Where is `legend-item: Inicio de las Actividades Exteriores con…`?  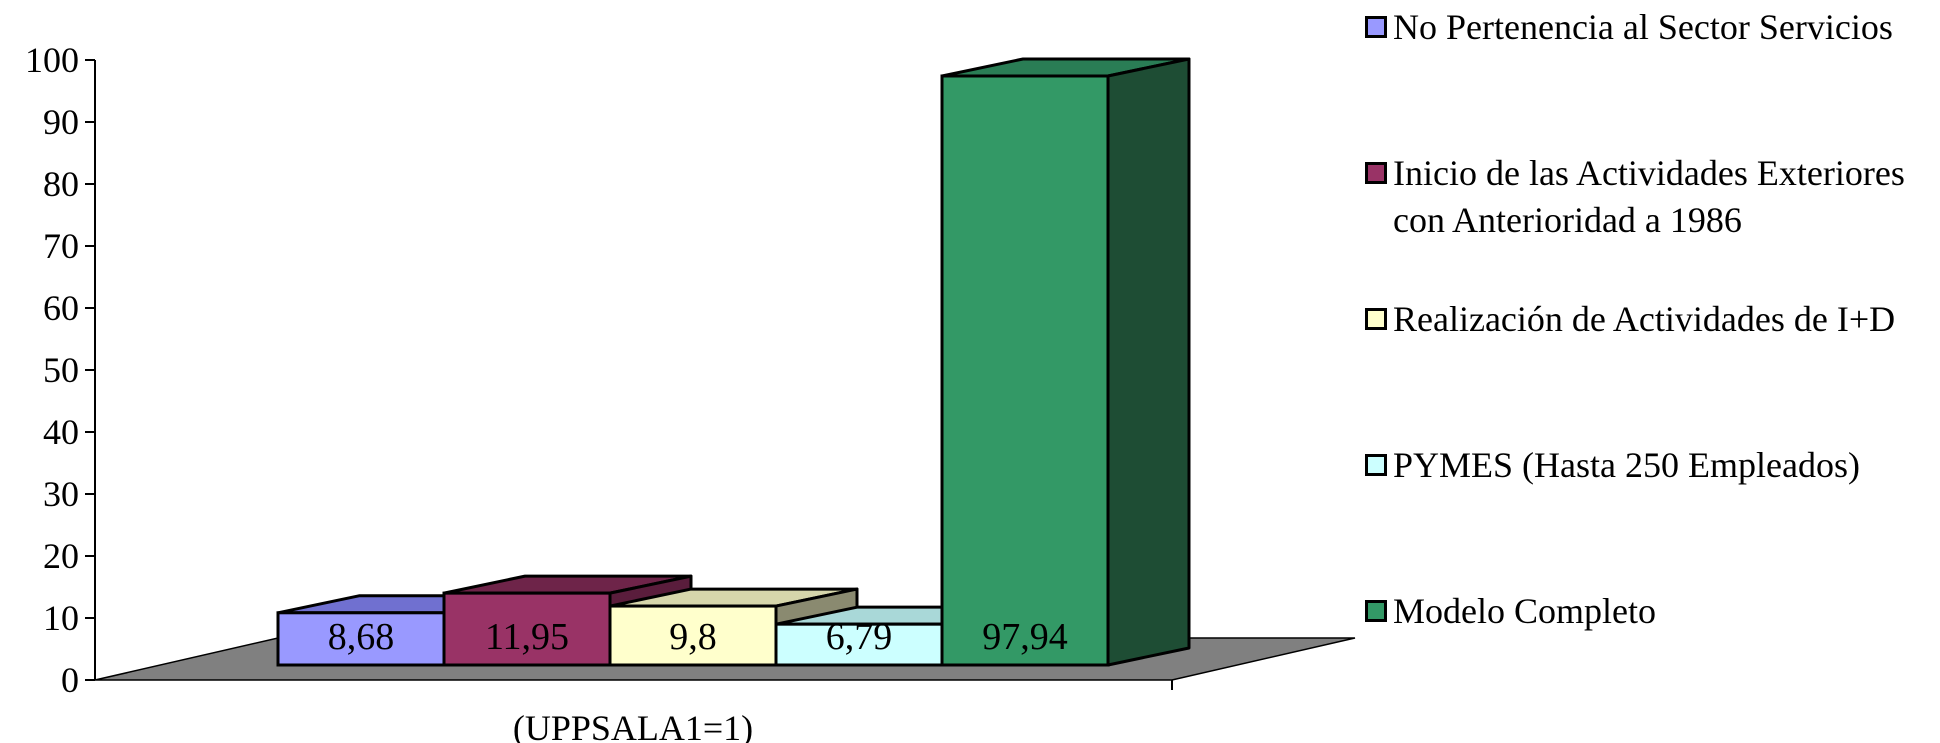
legend-item: Inicio de las Actividades Exteriores con… is located at coordinates (1651, 197).